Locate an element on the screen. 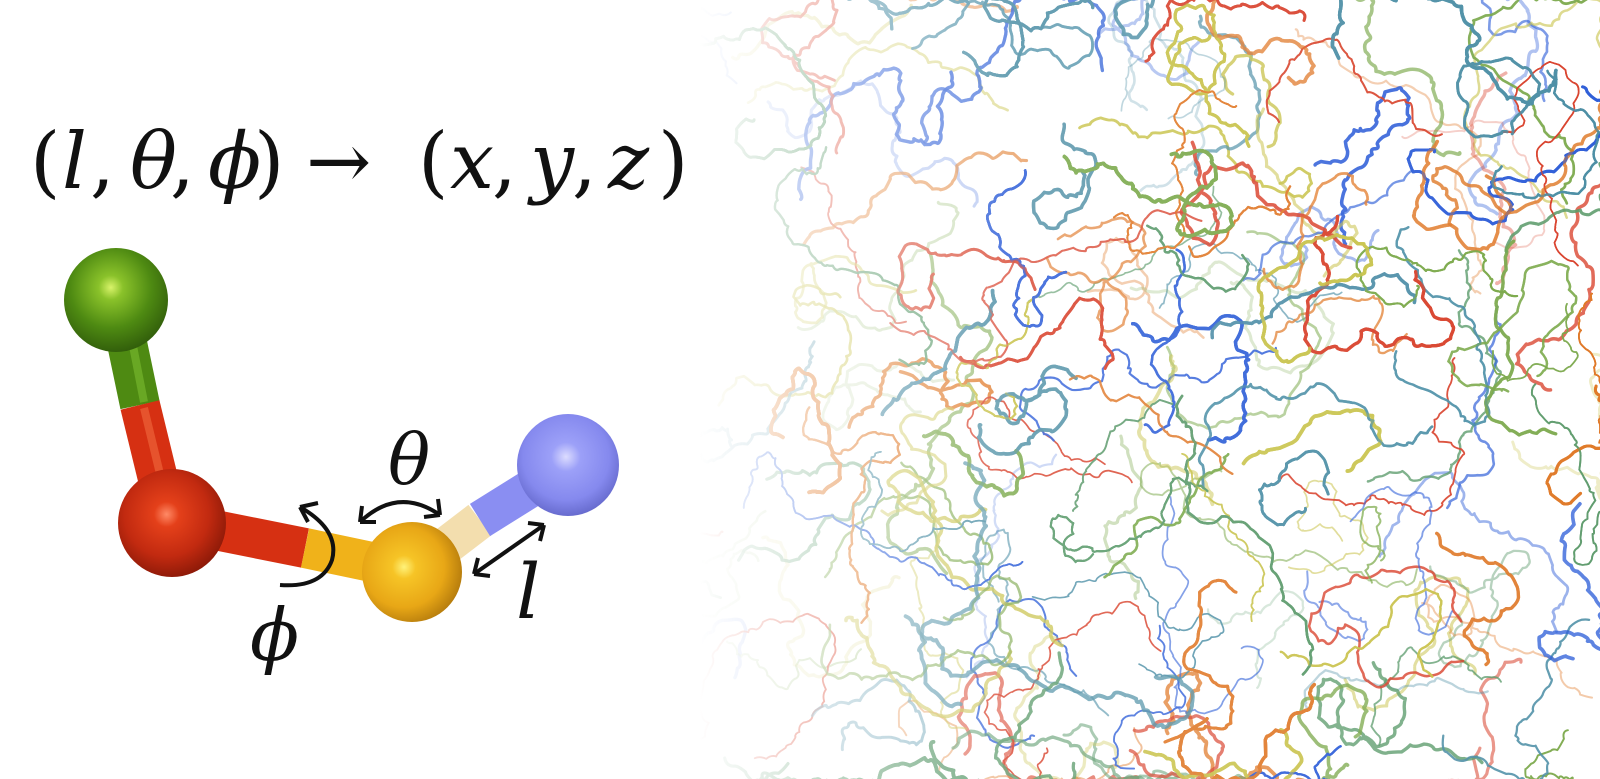  theta-label: θ is located at coordinates (409, 460).